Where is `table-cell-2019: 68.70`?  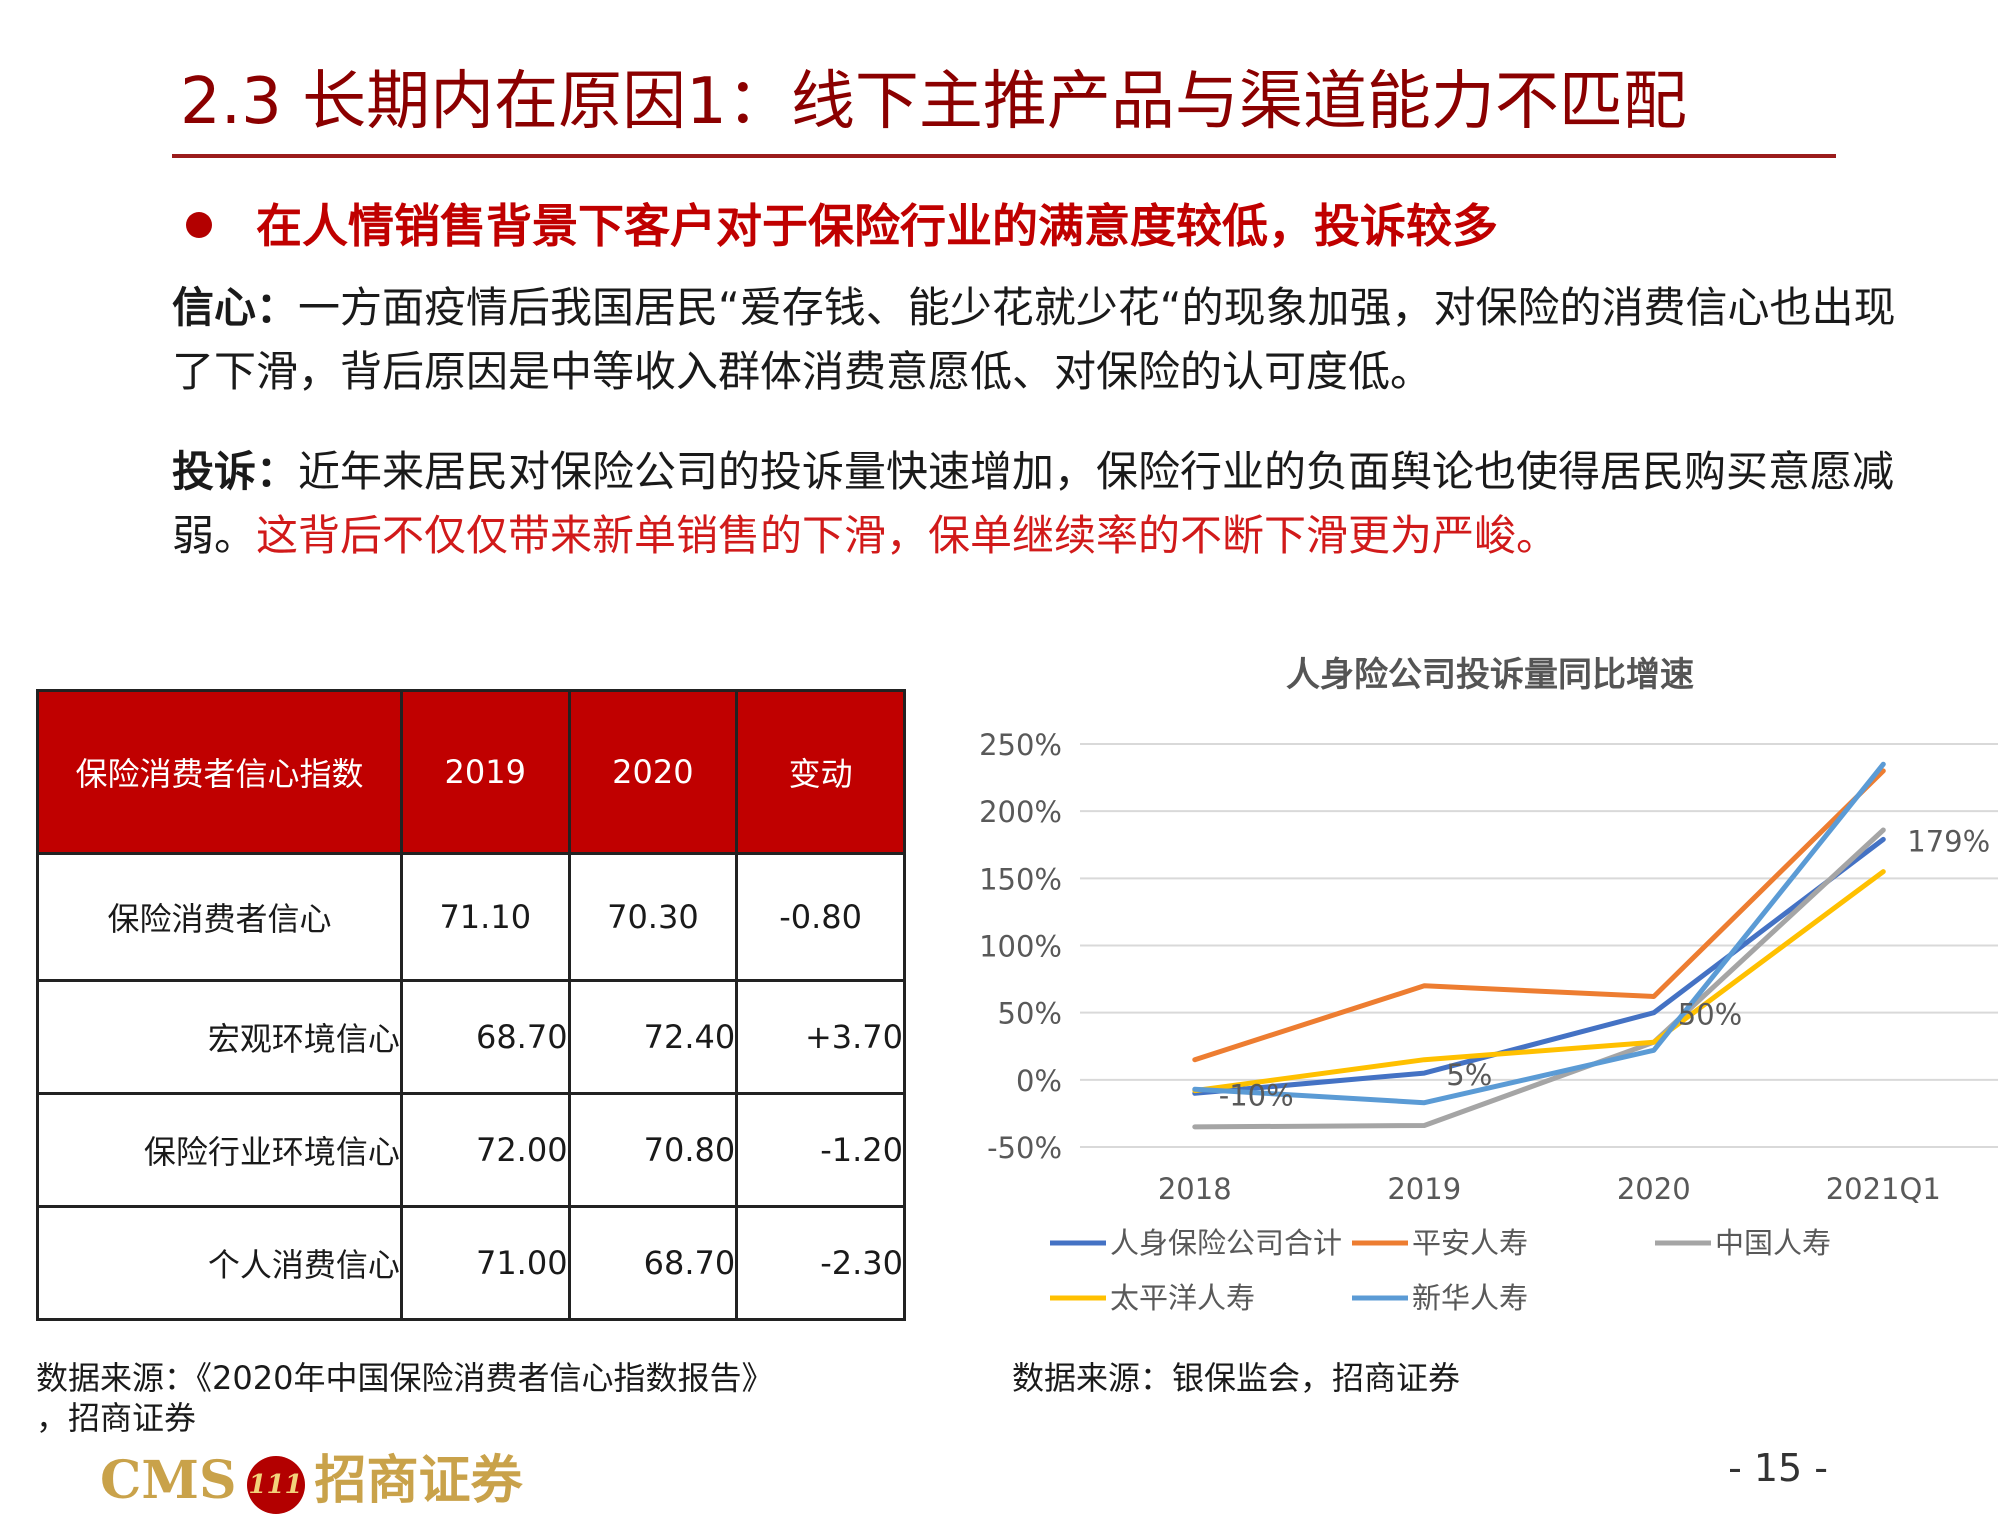
table-cell-2019: 68.70 is located at coordinates (485, 1037).